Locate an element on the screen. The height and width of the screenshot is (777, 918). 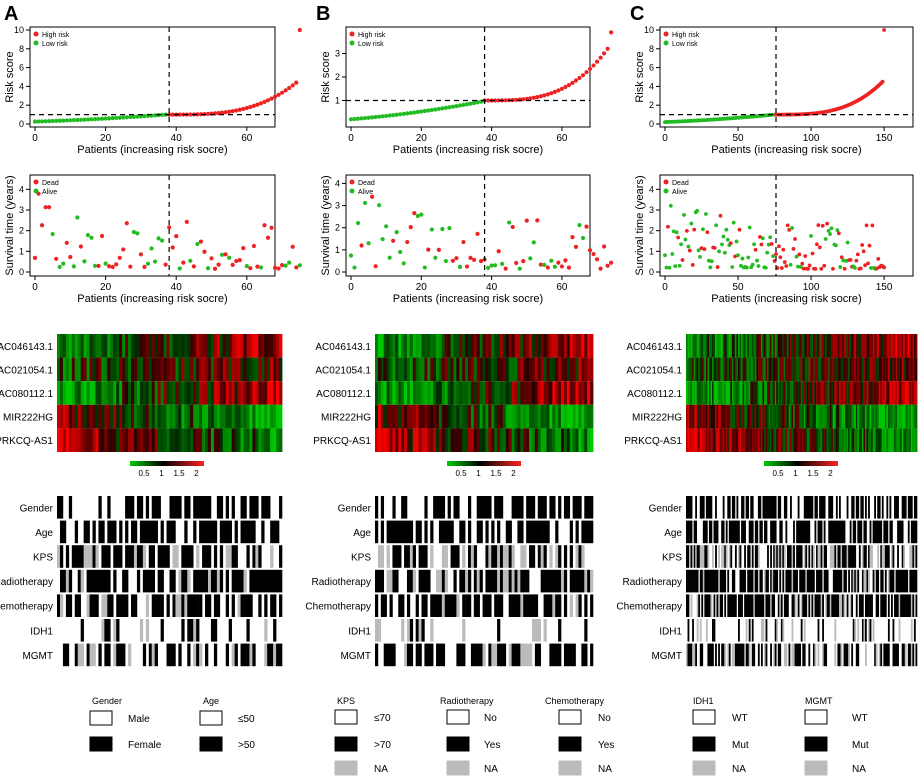
panel-letter-c: C is located at coordinates (637, 14).